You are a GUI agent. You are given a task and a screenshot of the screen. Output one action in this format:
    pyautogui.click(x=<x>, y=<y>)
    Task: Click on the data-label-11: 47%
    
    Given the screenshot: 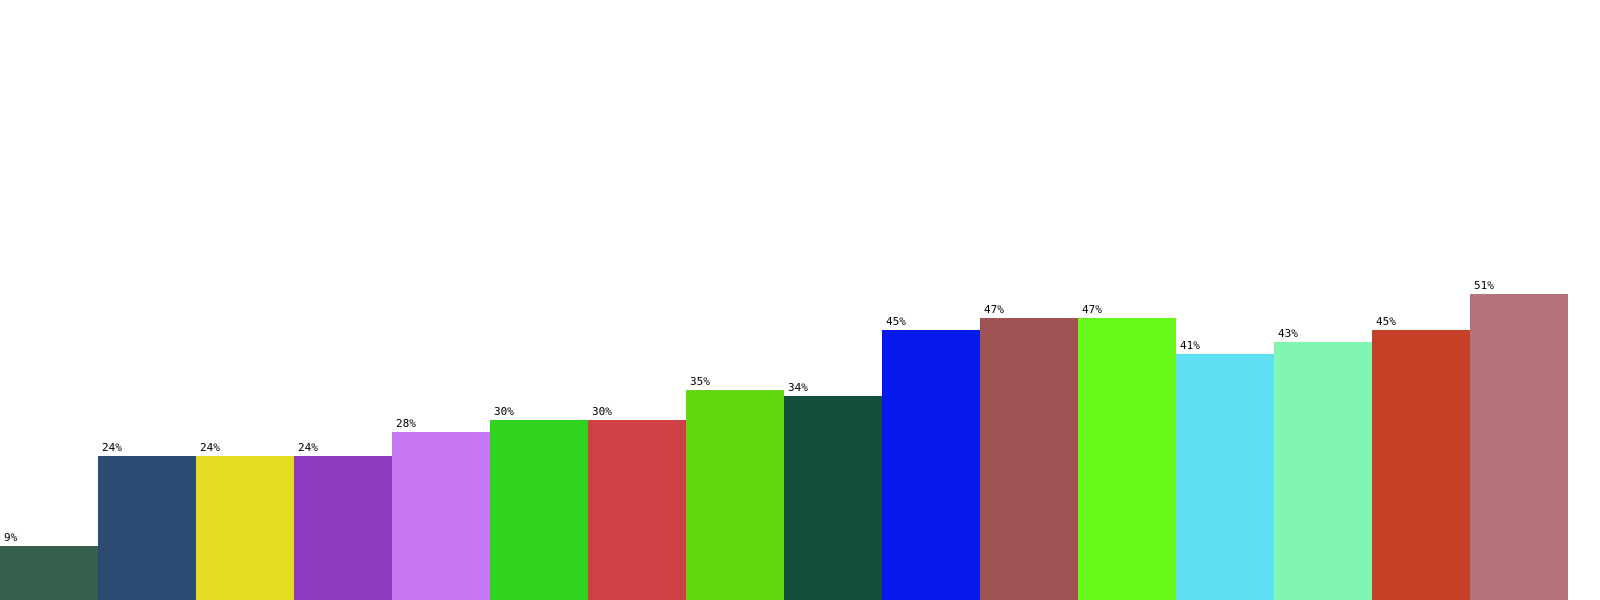 What is the action you would take?
    pyautogui.click(x=994, y=309)
    